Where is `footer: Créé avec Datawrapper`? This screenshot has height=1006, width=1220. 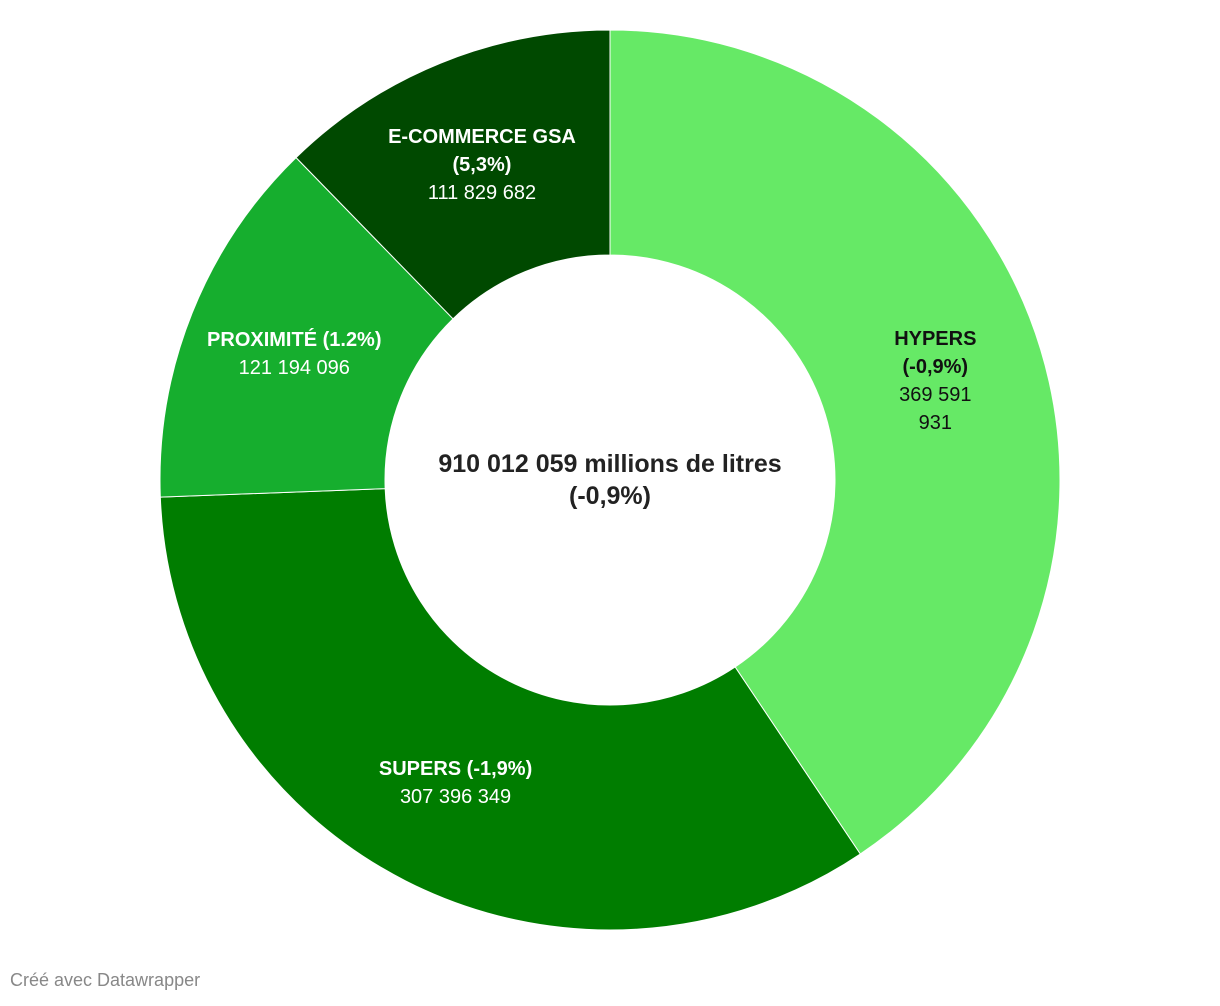
footer: Créé avec Datawrapper is located at coordinates (105, 980).